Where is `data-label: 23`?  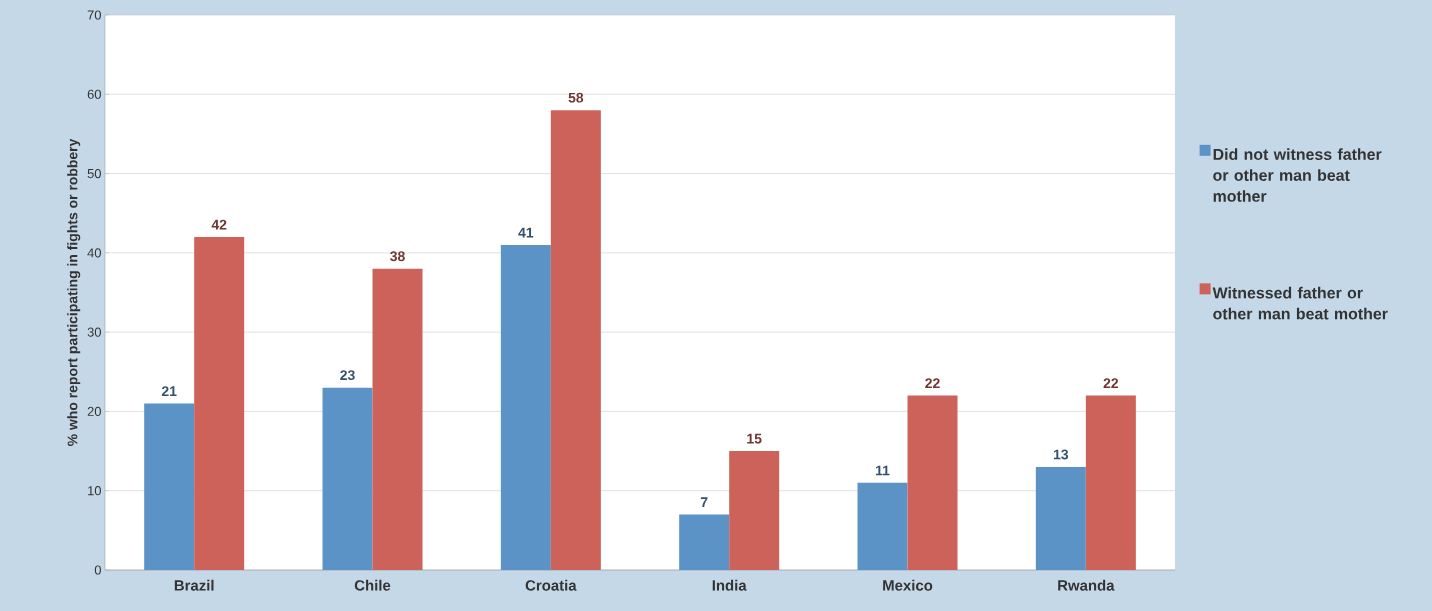
data-label: 23 is located at coordinates (347, 375).